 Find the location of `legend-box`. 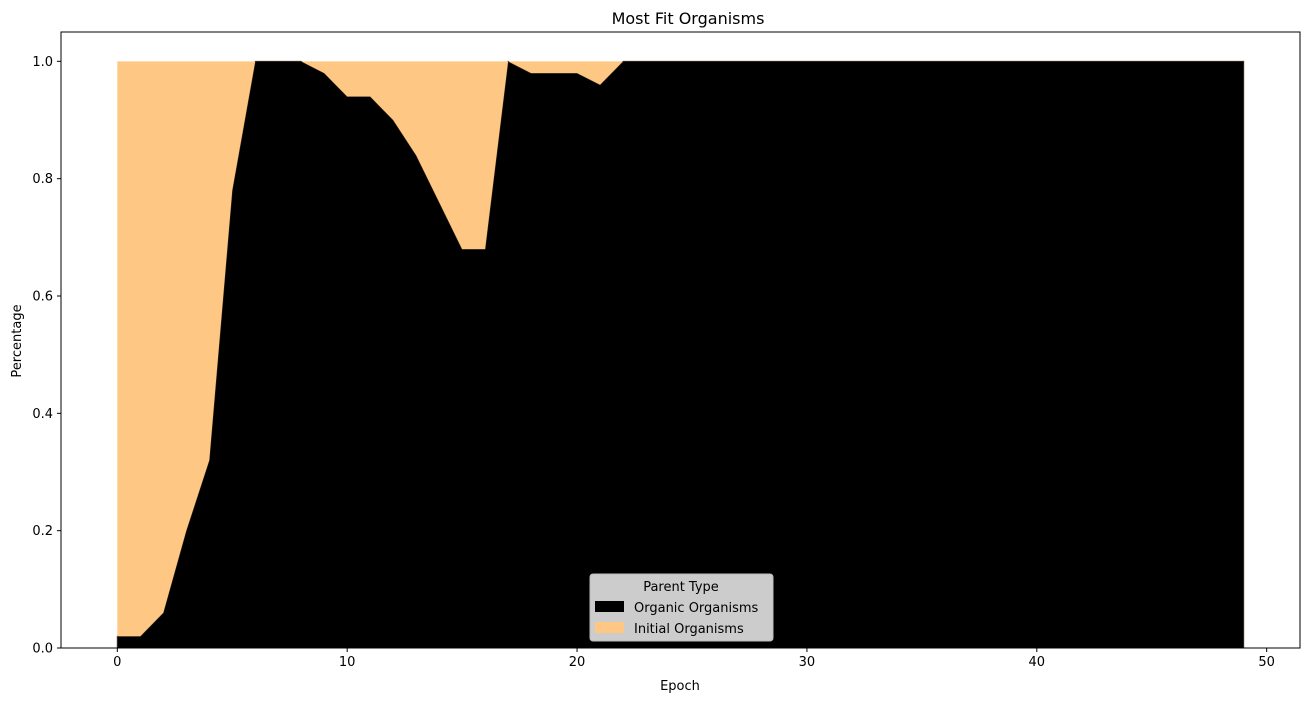

legend-box is located at coordinates (681, 607).